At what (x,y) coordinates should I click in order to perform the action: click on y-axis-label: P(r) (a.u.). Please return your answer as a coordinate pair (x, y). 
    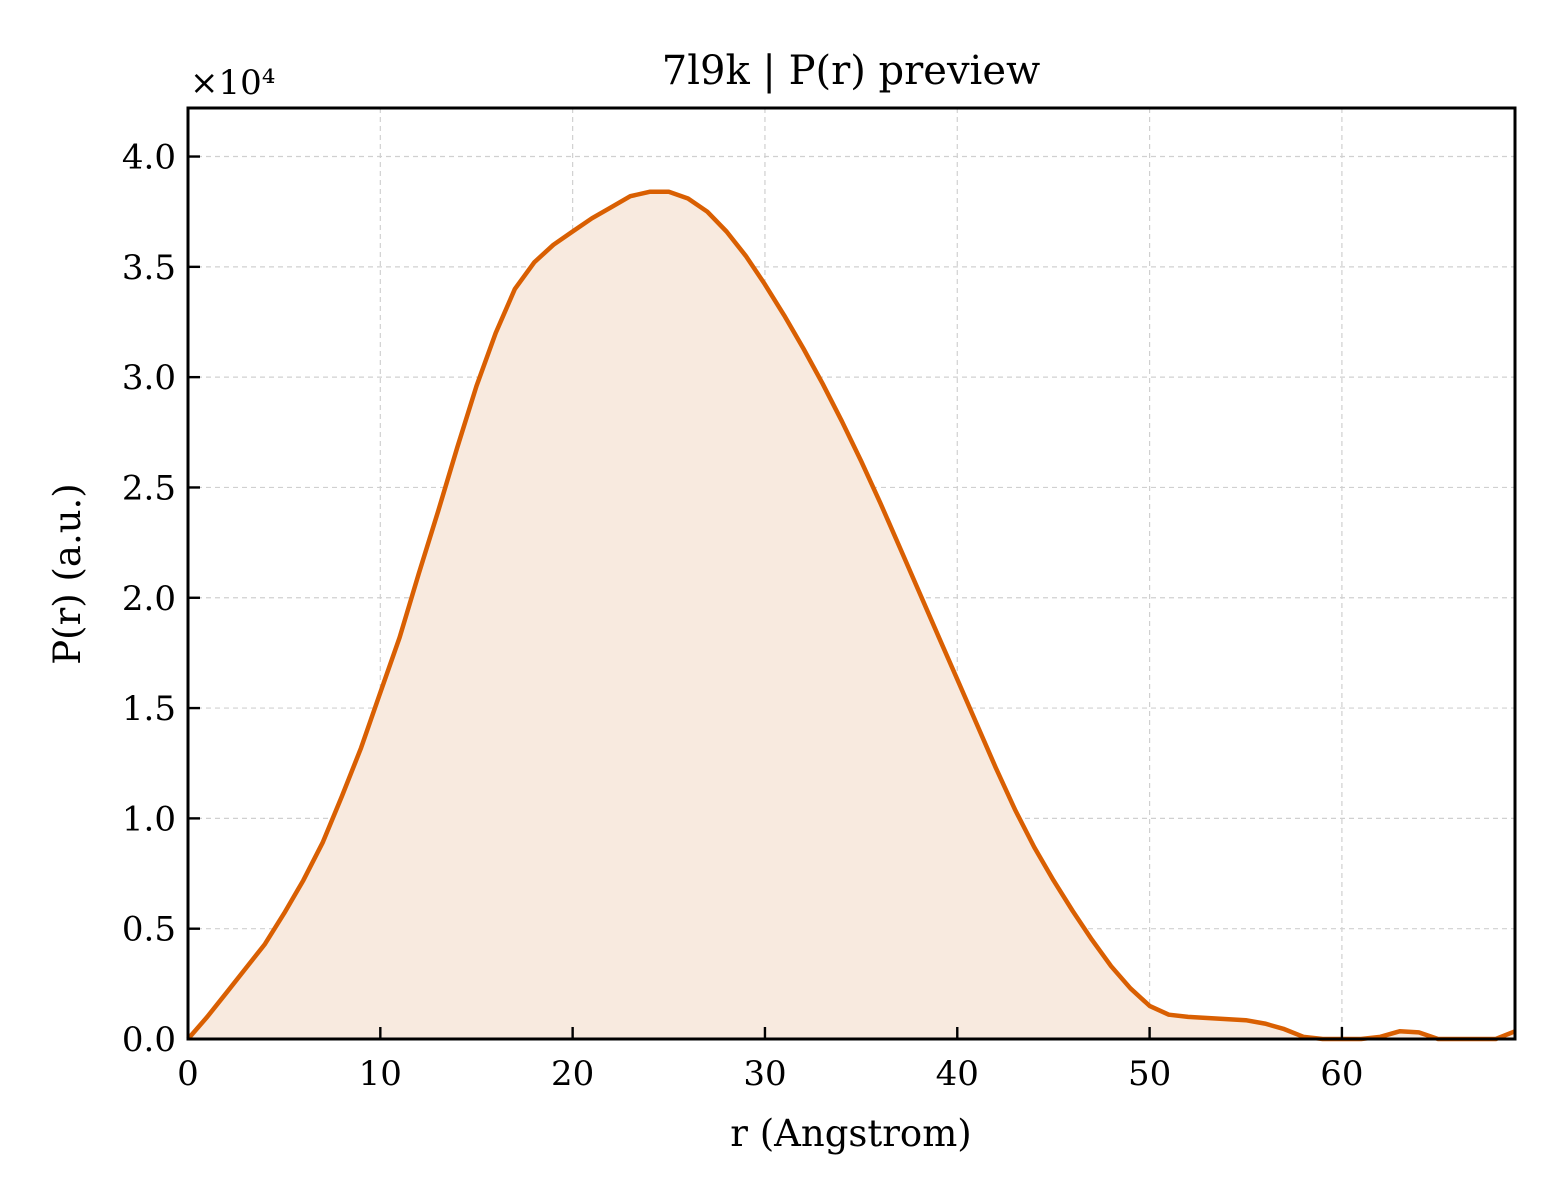
    Looking at the image, I should click on (67, 574).